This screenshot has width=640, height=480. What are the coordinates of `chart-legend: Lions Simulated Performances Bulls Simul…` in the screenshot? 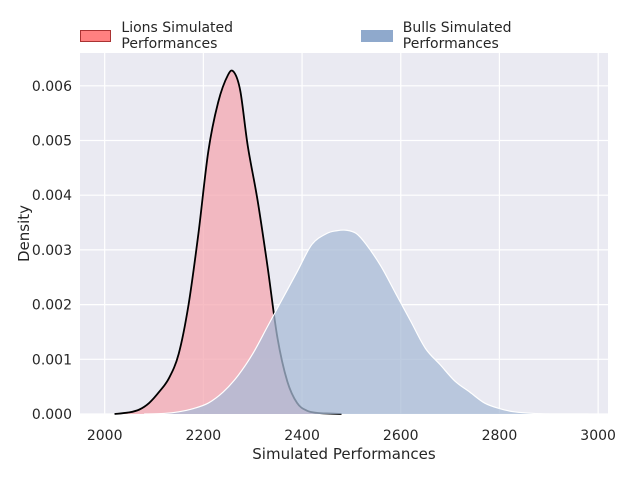 It's located at (360, 36).